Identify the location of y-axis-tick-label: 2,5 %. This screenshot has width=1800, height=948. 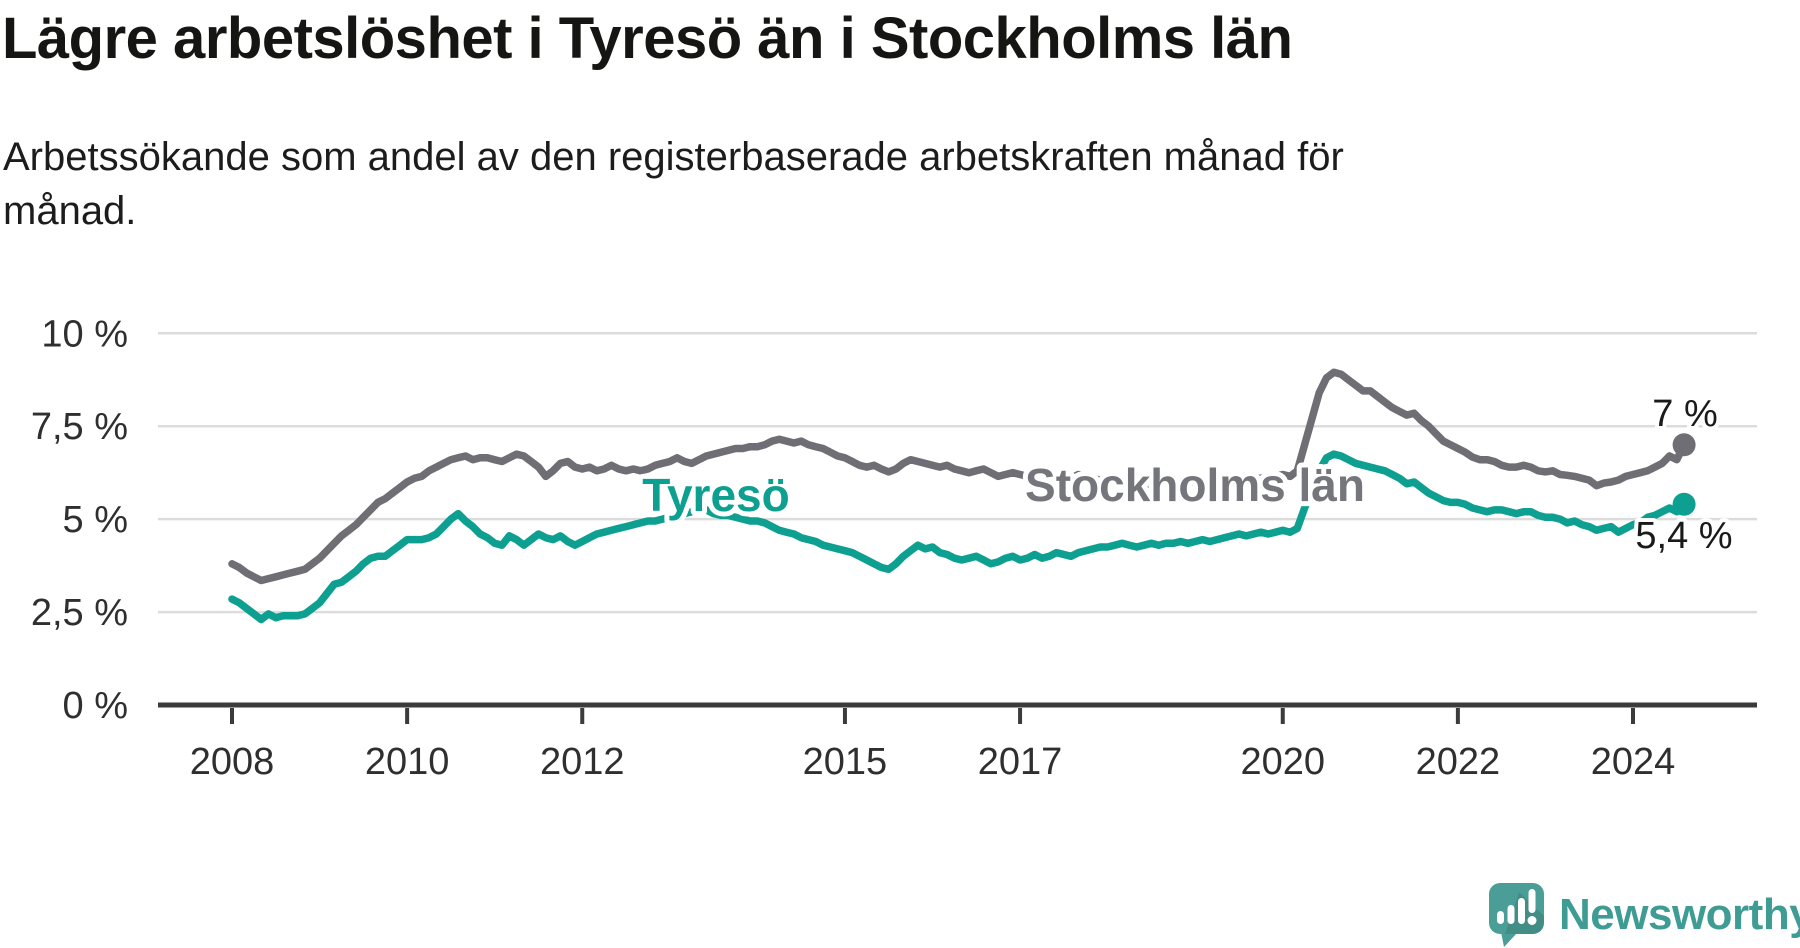
(79, 613).